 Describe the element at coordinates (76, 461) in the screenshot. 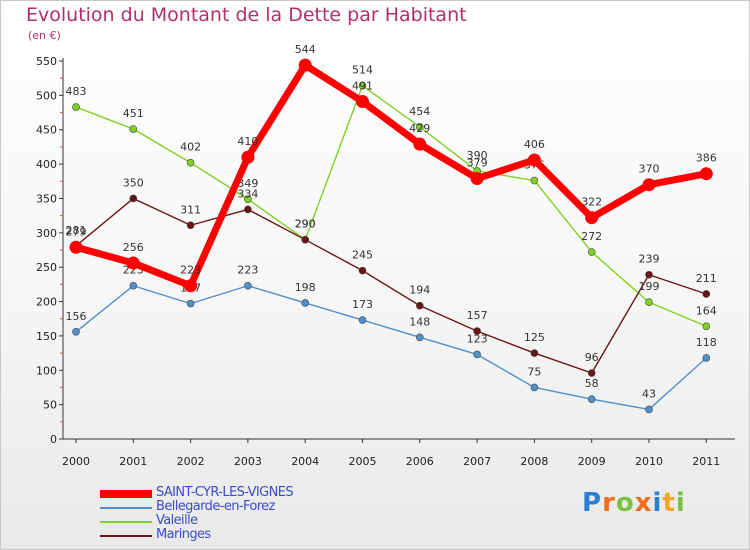

I see `x-tick-label: 2000` at that location.